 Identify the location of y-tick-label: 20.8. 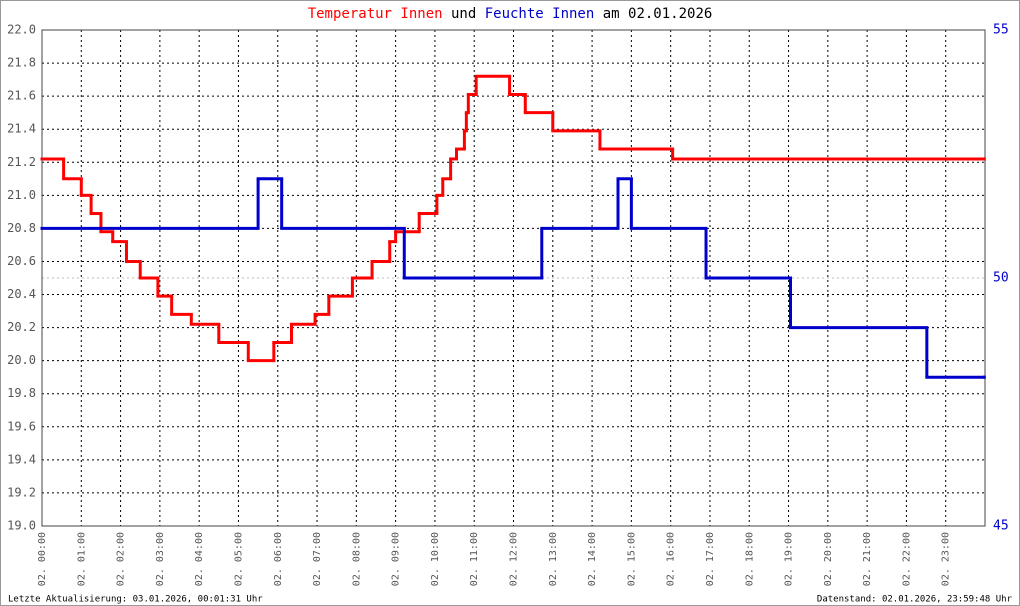
(21, 228).